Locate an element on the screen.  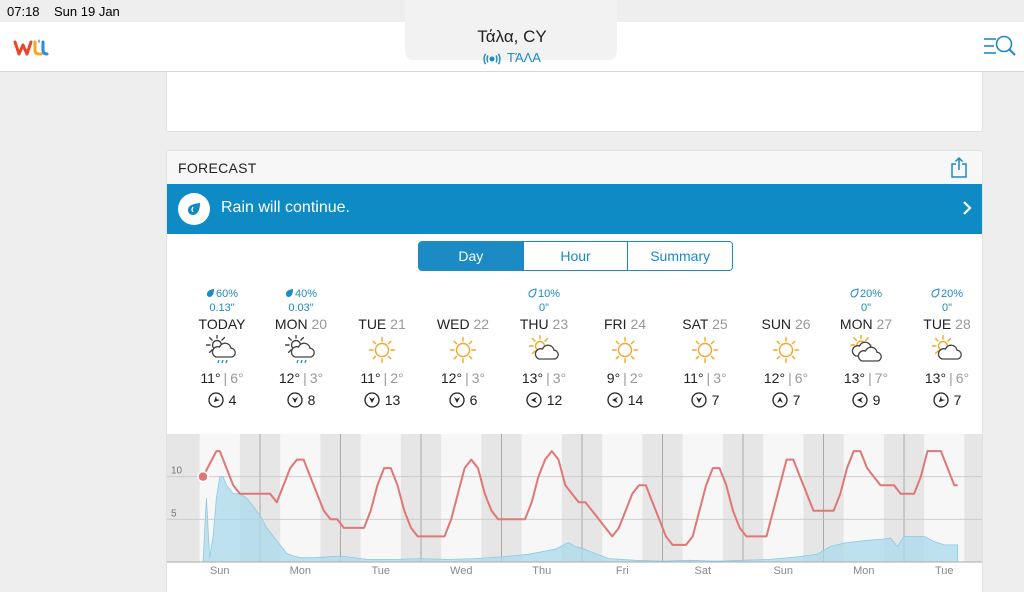
raindrop-icon is located at coordinates (194, 209).